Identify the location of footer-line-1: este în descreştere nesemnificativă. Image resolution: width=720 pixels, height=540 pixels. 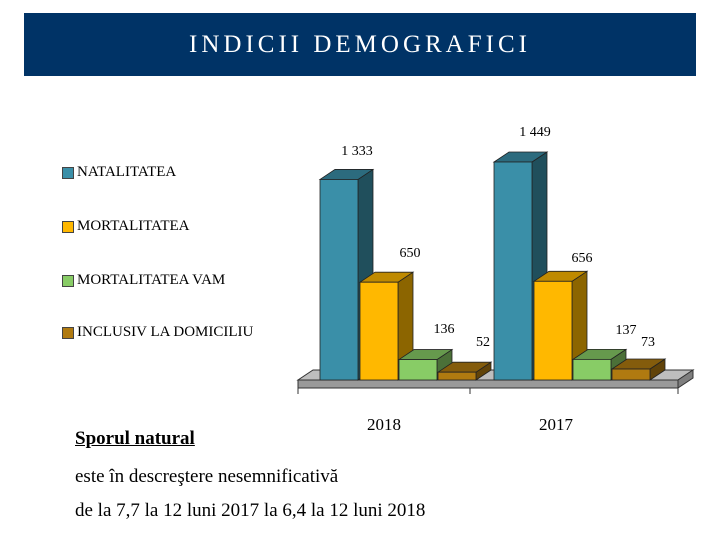
(207, 476).